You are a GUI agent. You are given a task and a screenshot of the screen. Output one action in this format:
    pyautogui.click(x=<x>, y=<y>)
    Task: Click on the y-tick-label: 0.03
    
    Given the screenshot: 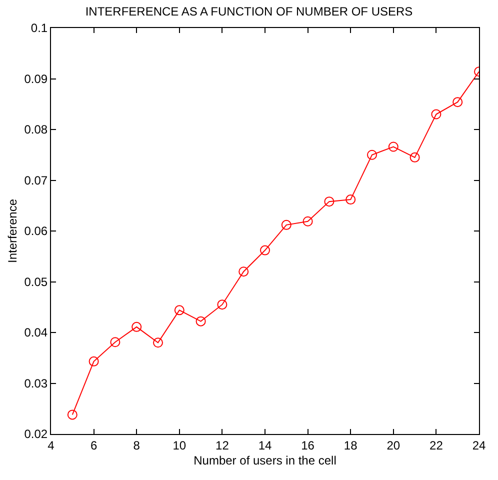 What is the action you would take?
    pyautogui.click(x=36, y=383)
    